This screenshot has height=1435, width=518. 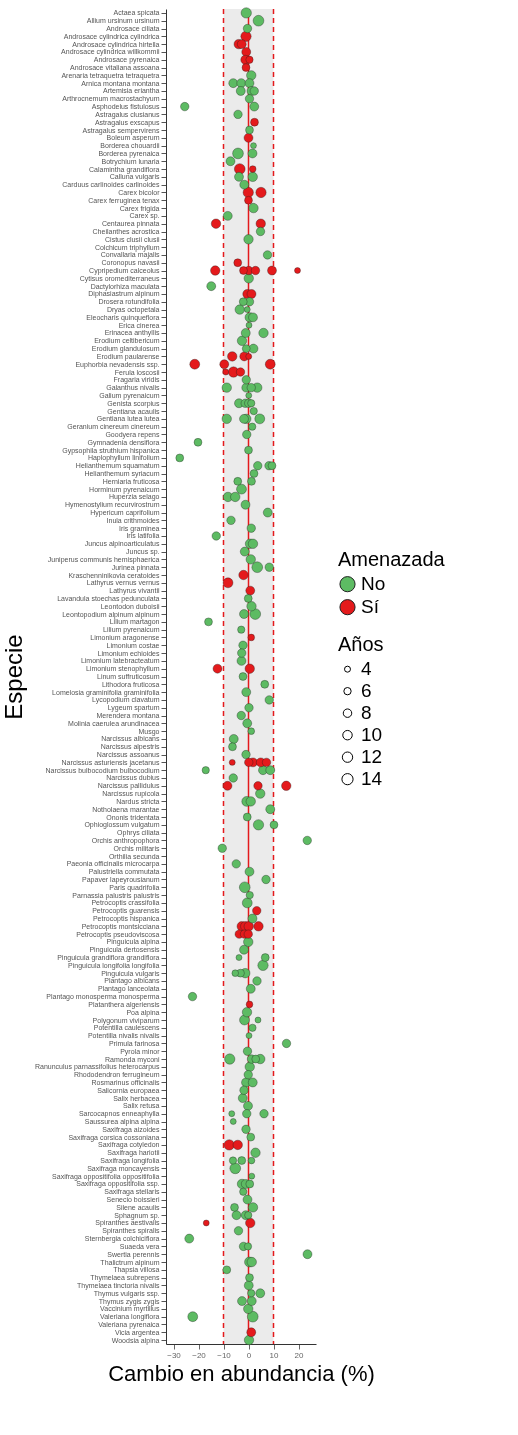 What do you see at coordinates (199, 1355) in the screenshot?
I see `x-tick-label: −20` at bounding box center [199, 1355].